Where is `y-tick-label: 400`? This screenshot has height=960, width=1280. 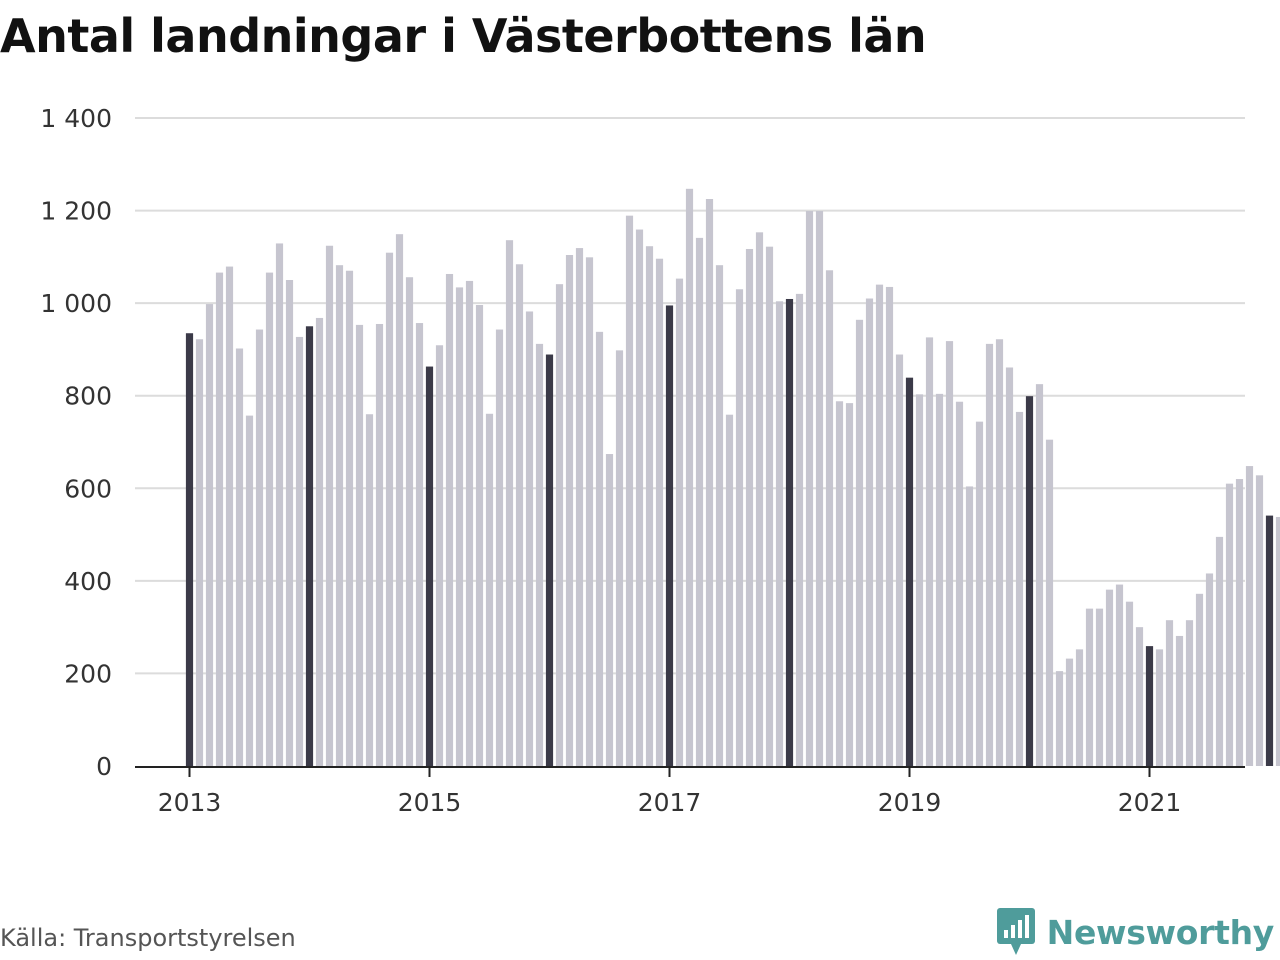
y-tick-label: 400 is located at coordinates (88, 581).